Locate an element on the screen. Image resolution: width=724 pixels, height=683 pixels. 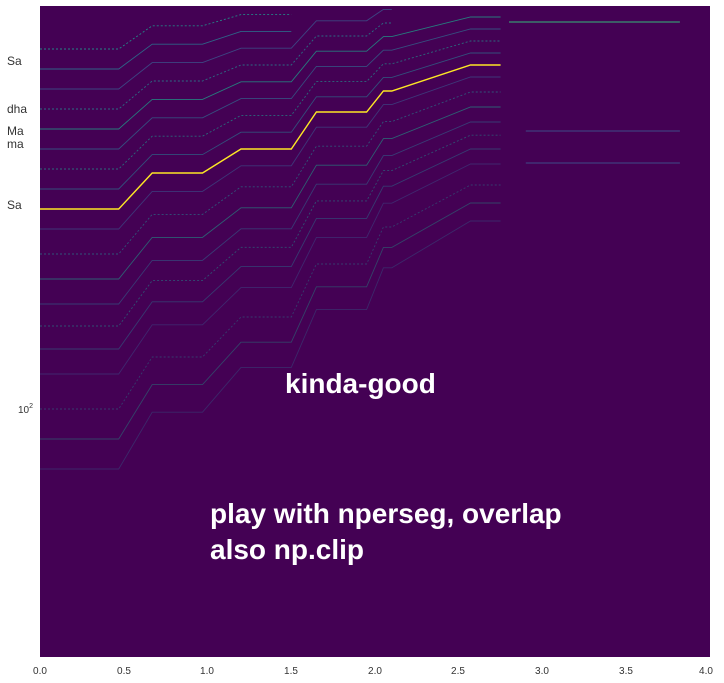
x-axis-ticks: 0.0 0.5 1.0 1.5 2.0 2.5 3.0 3.5 4.0 is located at coordinates (373, 671).